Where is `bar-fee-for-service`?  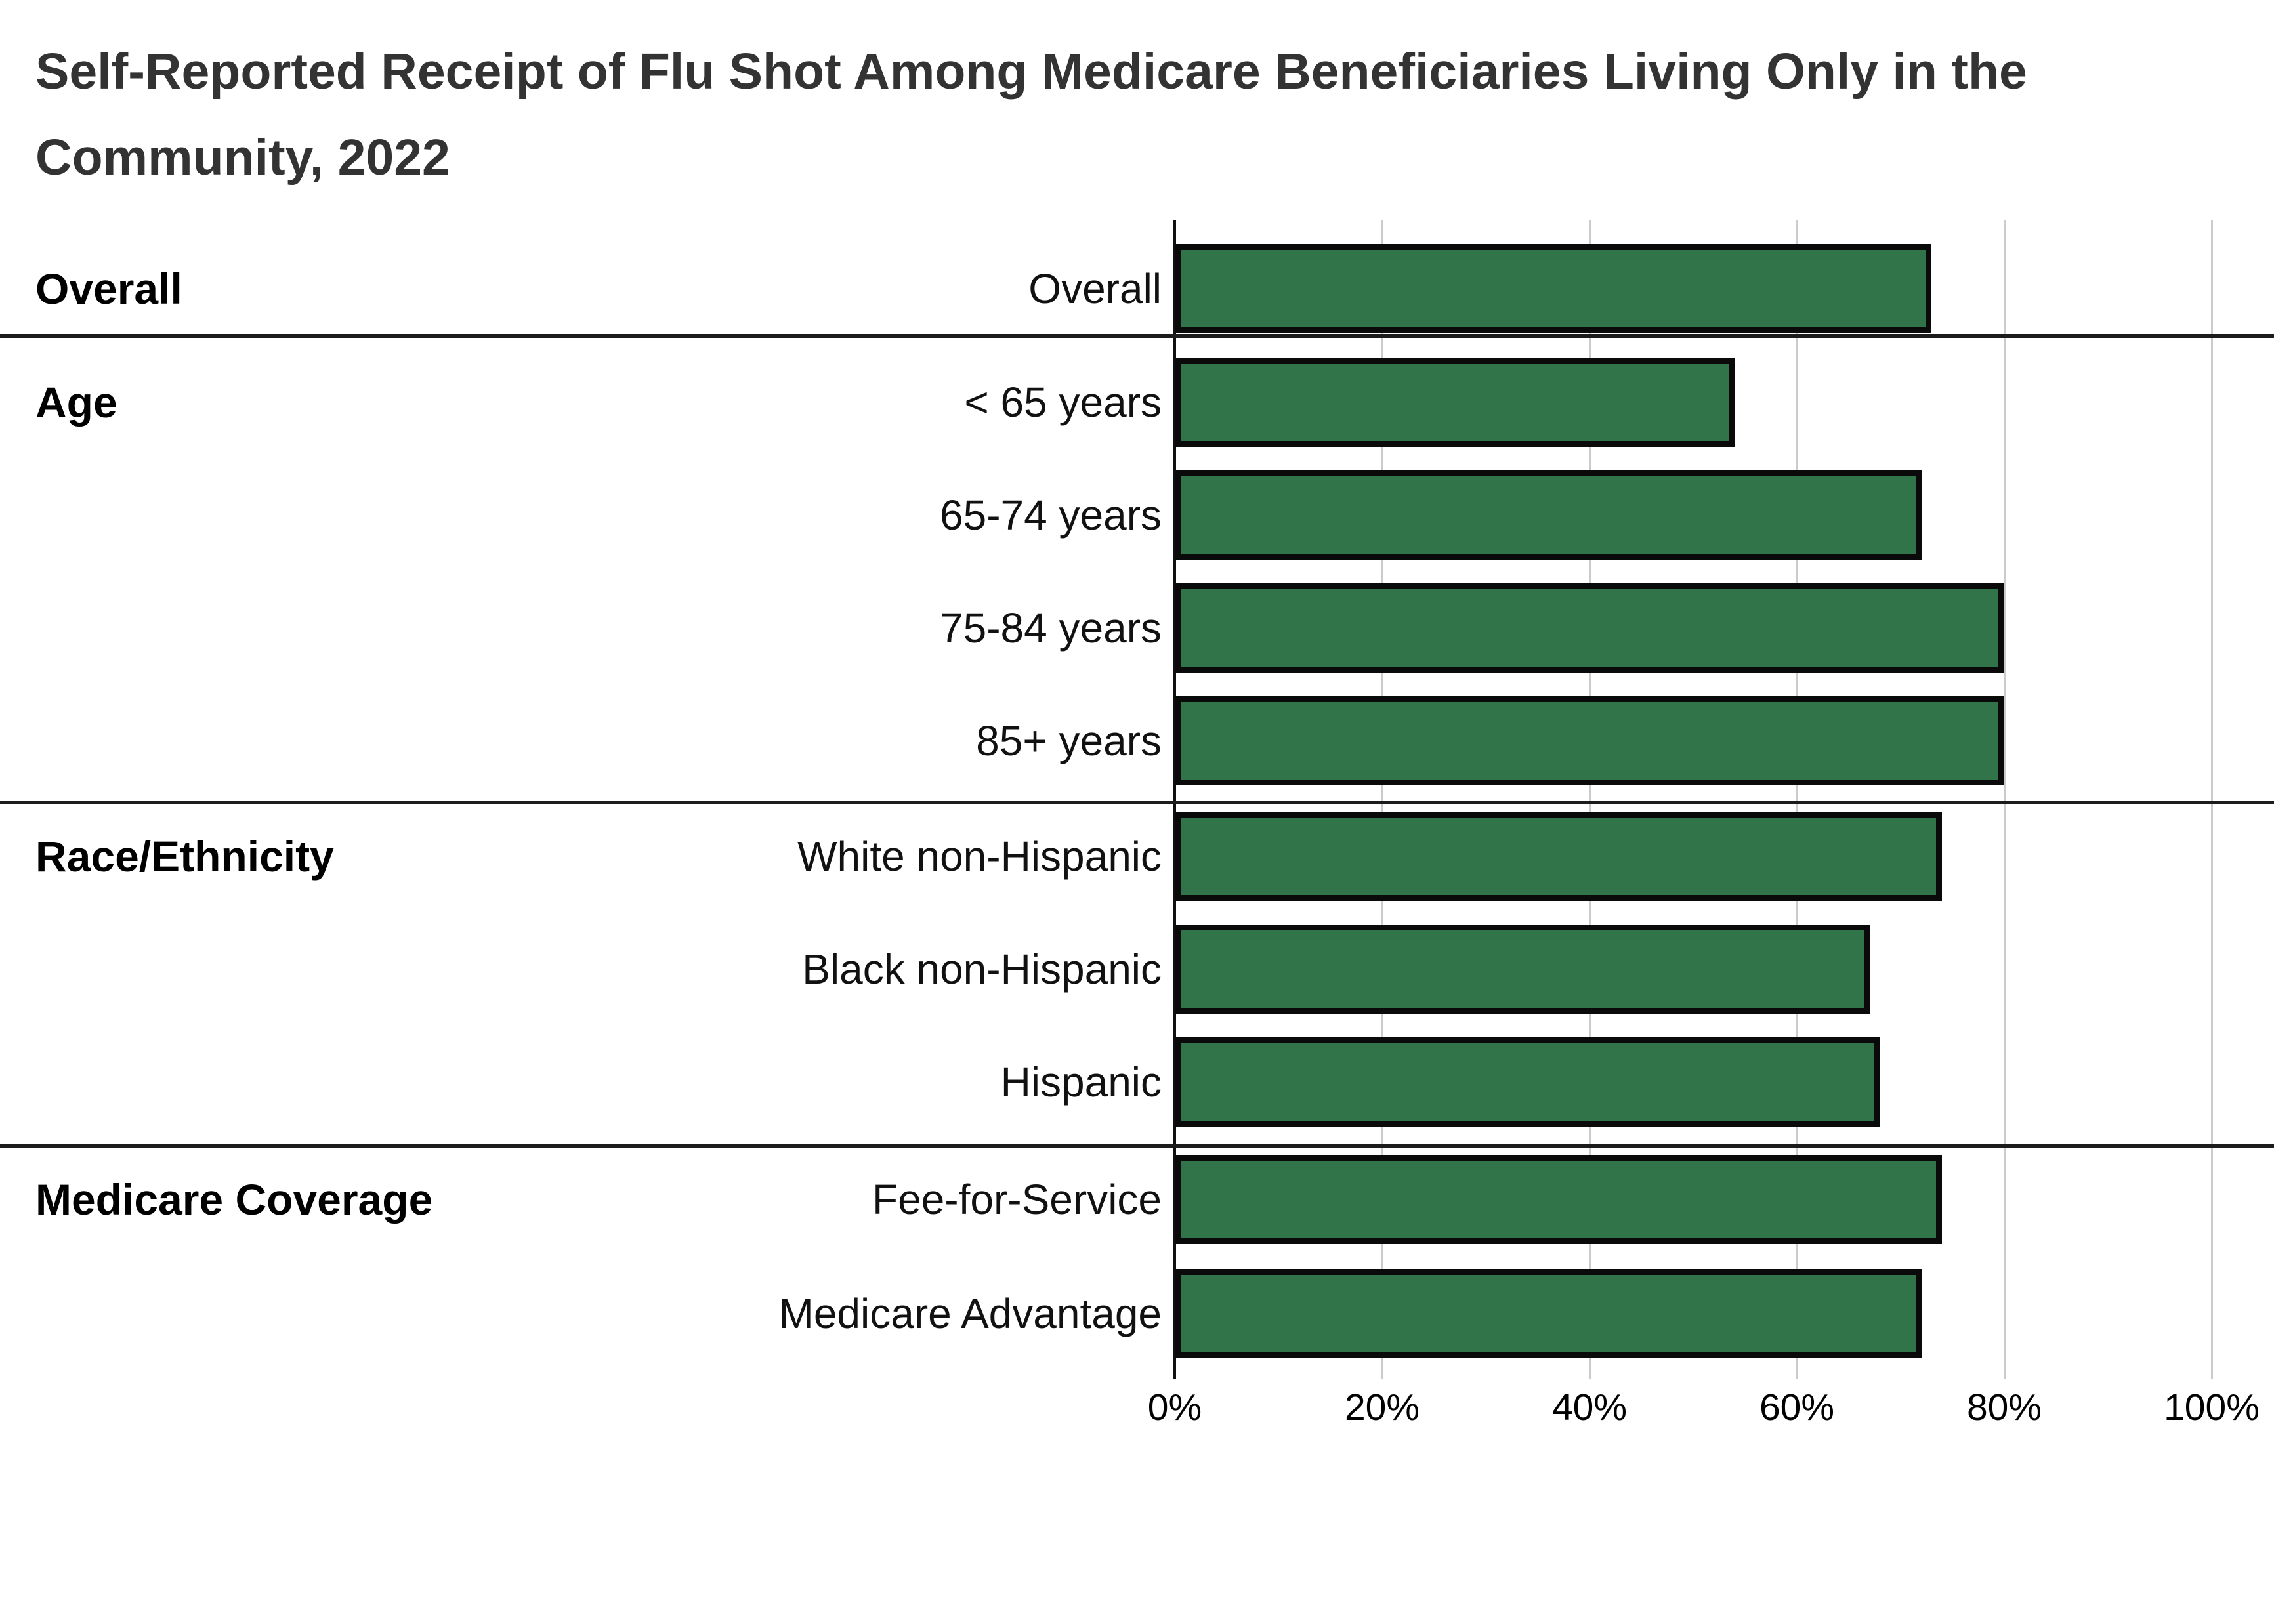
bar-fee-for-service is located at coordinates (1558, 1199).